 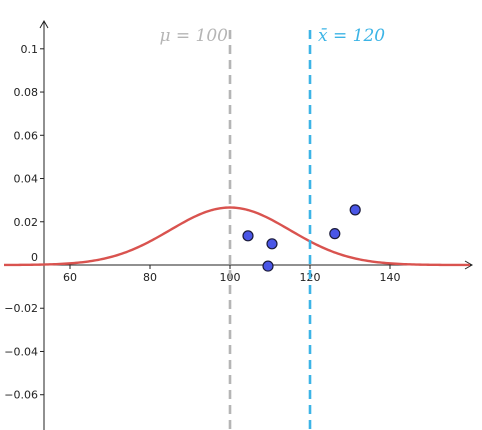 What do you see at coordinates (301, 238) in the screenshot?
I see `data-points` at bounding box center [301, 238].